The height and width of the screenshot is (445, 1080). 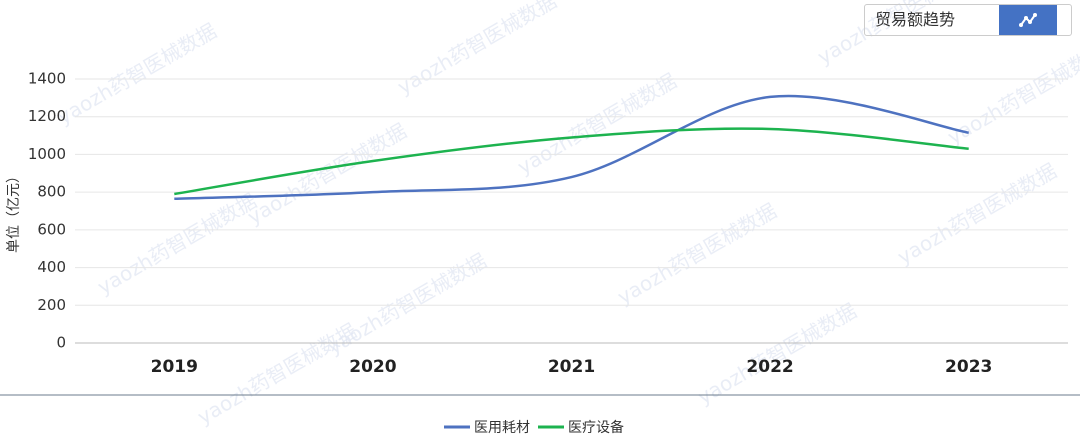 What do you see at coordinates (47, 79) in the screenshot?
I see `y-tick-label: 1400` at bounding box center [47, 79].